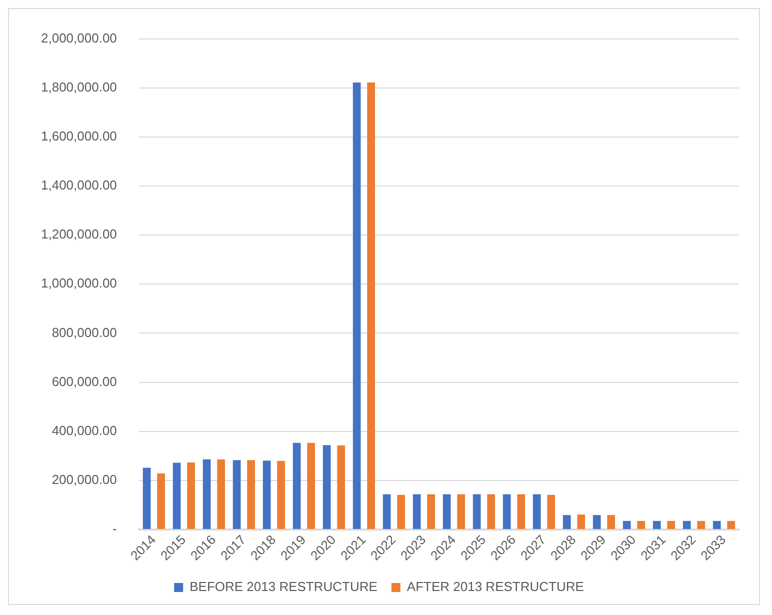 The width and height of the screenshot is (772, 615). Describe the element at coordinates (84, 332) in the screenshot. I see `y-tick-label: 800,000.00` at that location.